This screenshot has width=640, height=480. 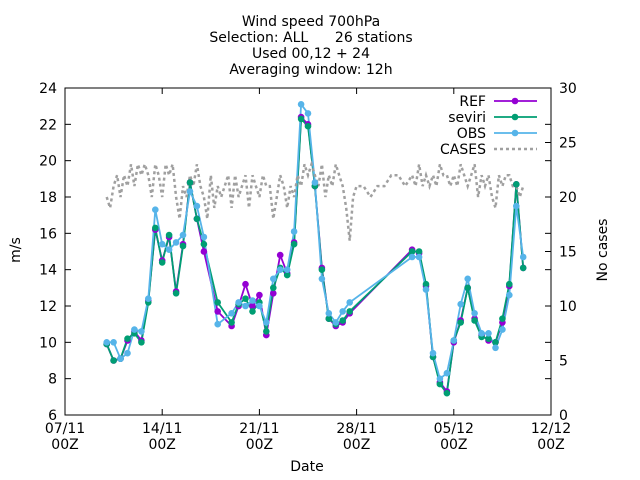 I want to click on y-tick-label: 16, so click(x=48, y=234).